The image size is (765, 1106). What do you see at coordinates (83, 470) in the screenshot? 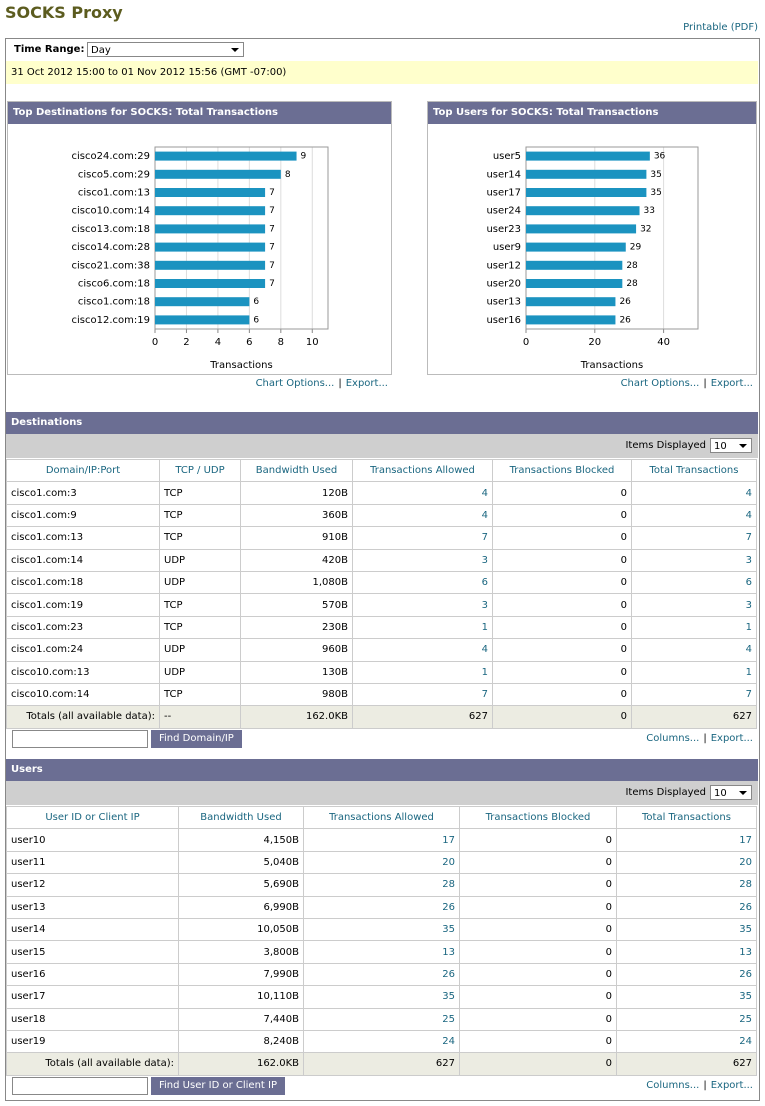
I see `column-header: Domain/IP:Port` at bounding box center [83, 470].